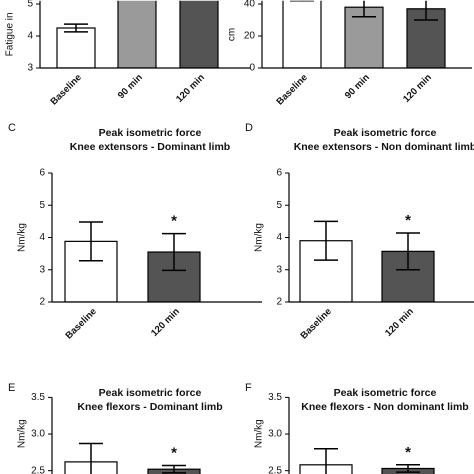 This screenshot has height=474, width=474. Describe the element at coordinates (10, 34) in the screenshot. I see `y-axis-label: Fatigue in` at that location.